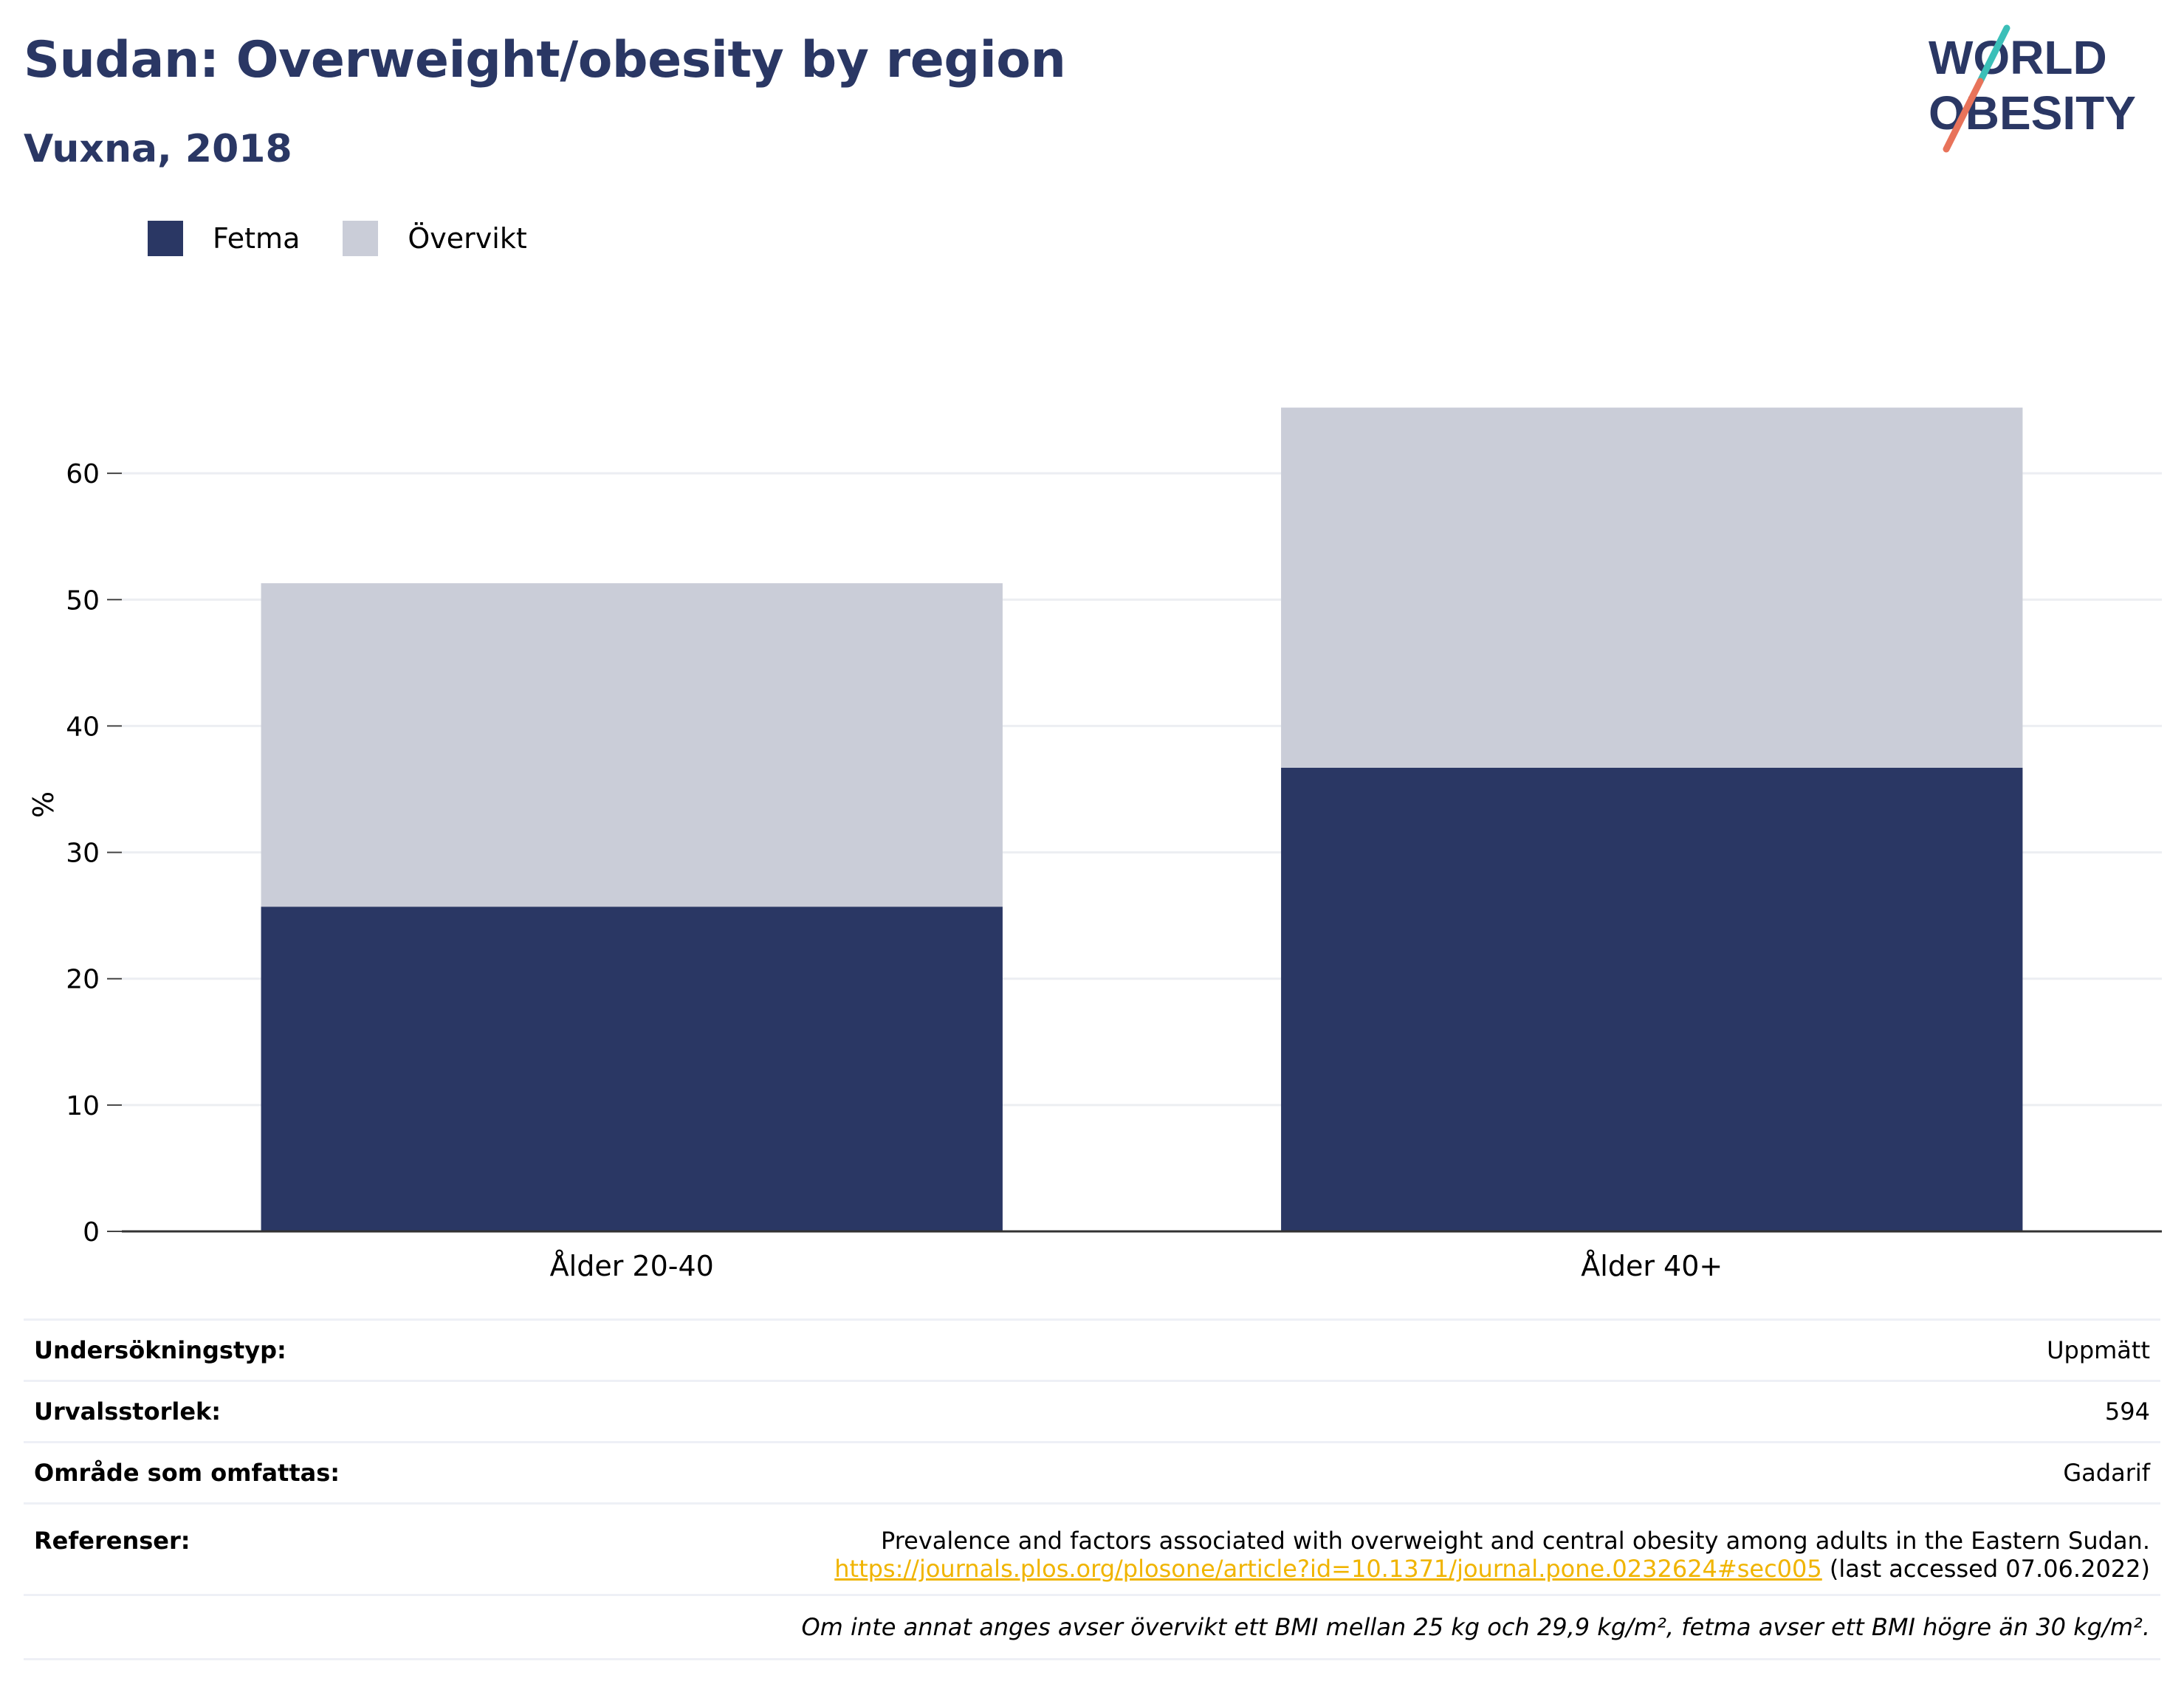  I want to click on logo-line1: WORLD, so click(2018, 58).